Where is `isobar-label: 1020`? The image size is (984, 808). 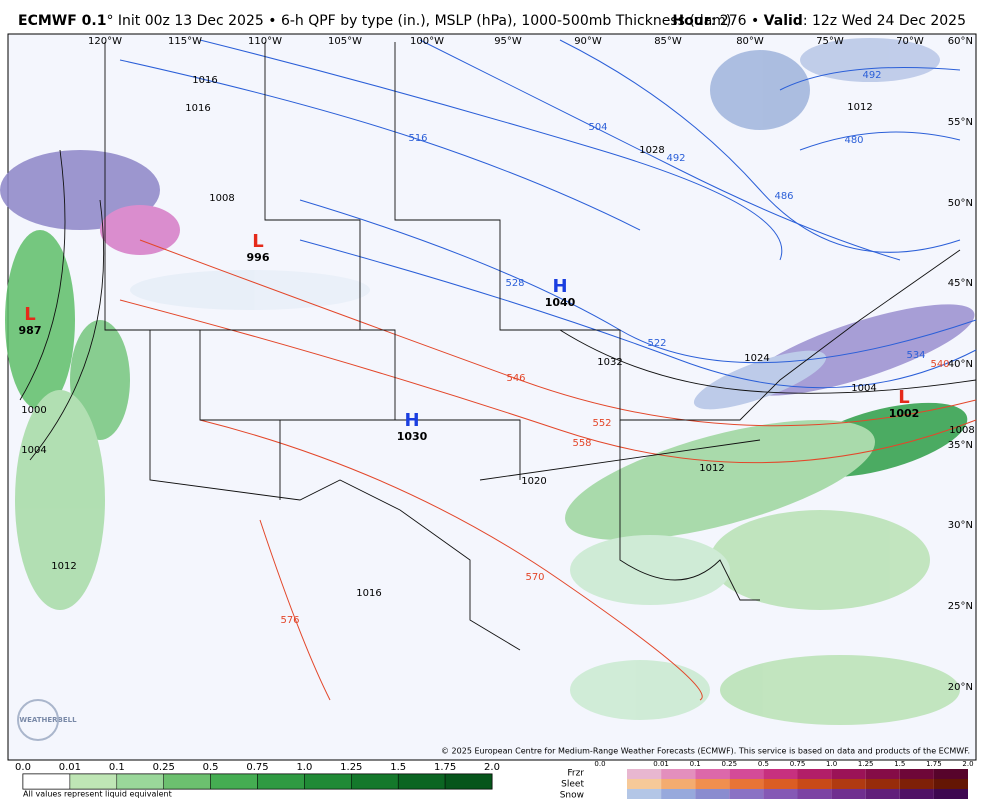
isobar-label: 1020 is located at coordinates (533, 481).